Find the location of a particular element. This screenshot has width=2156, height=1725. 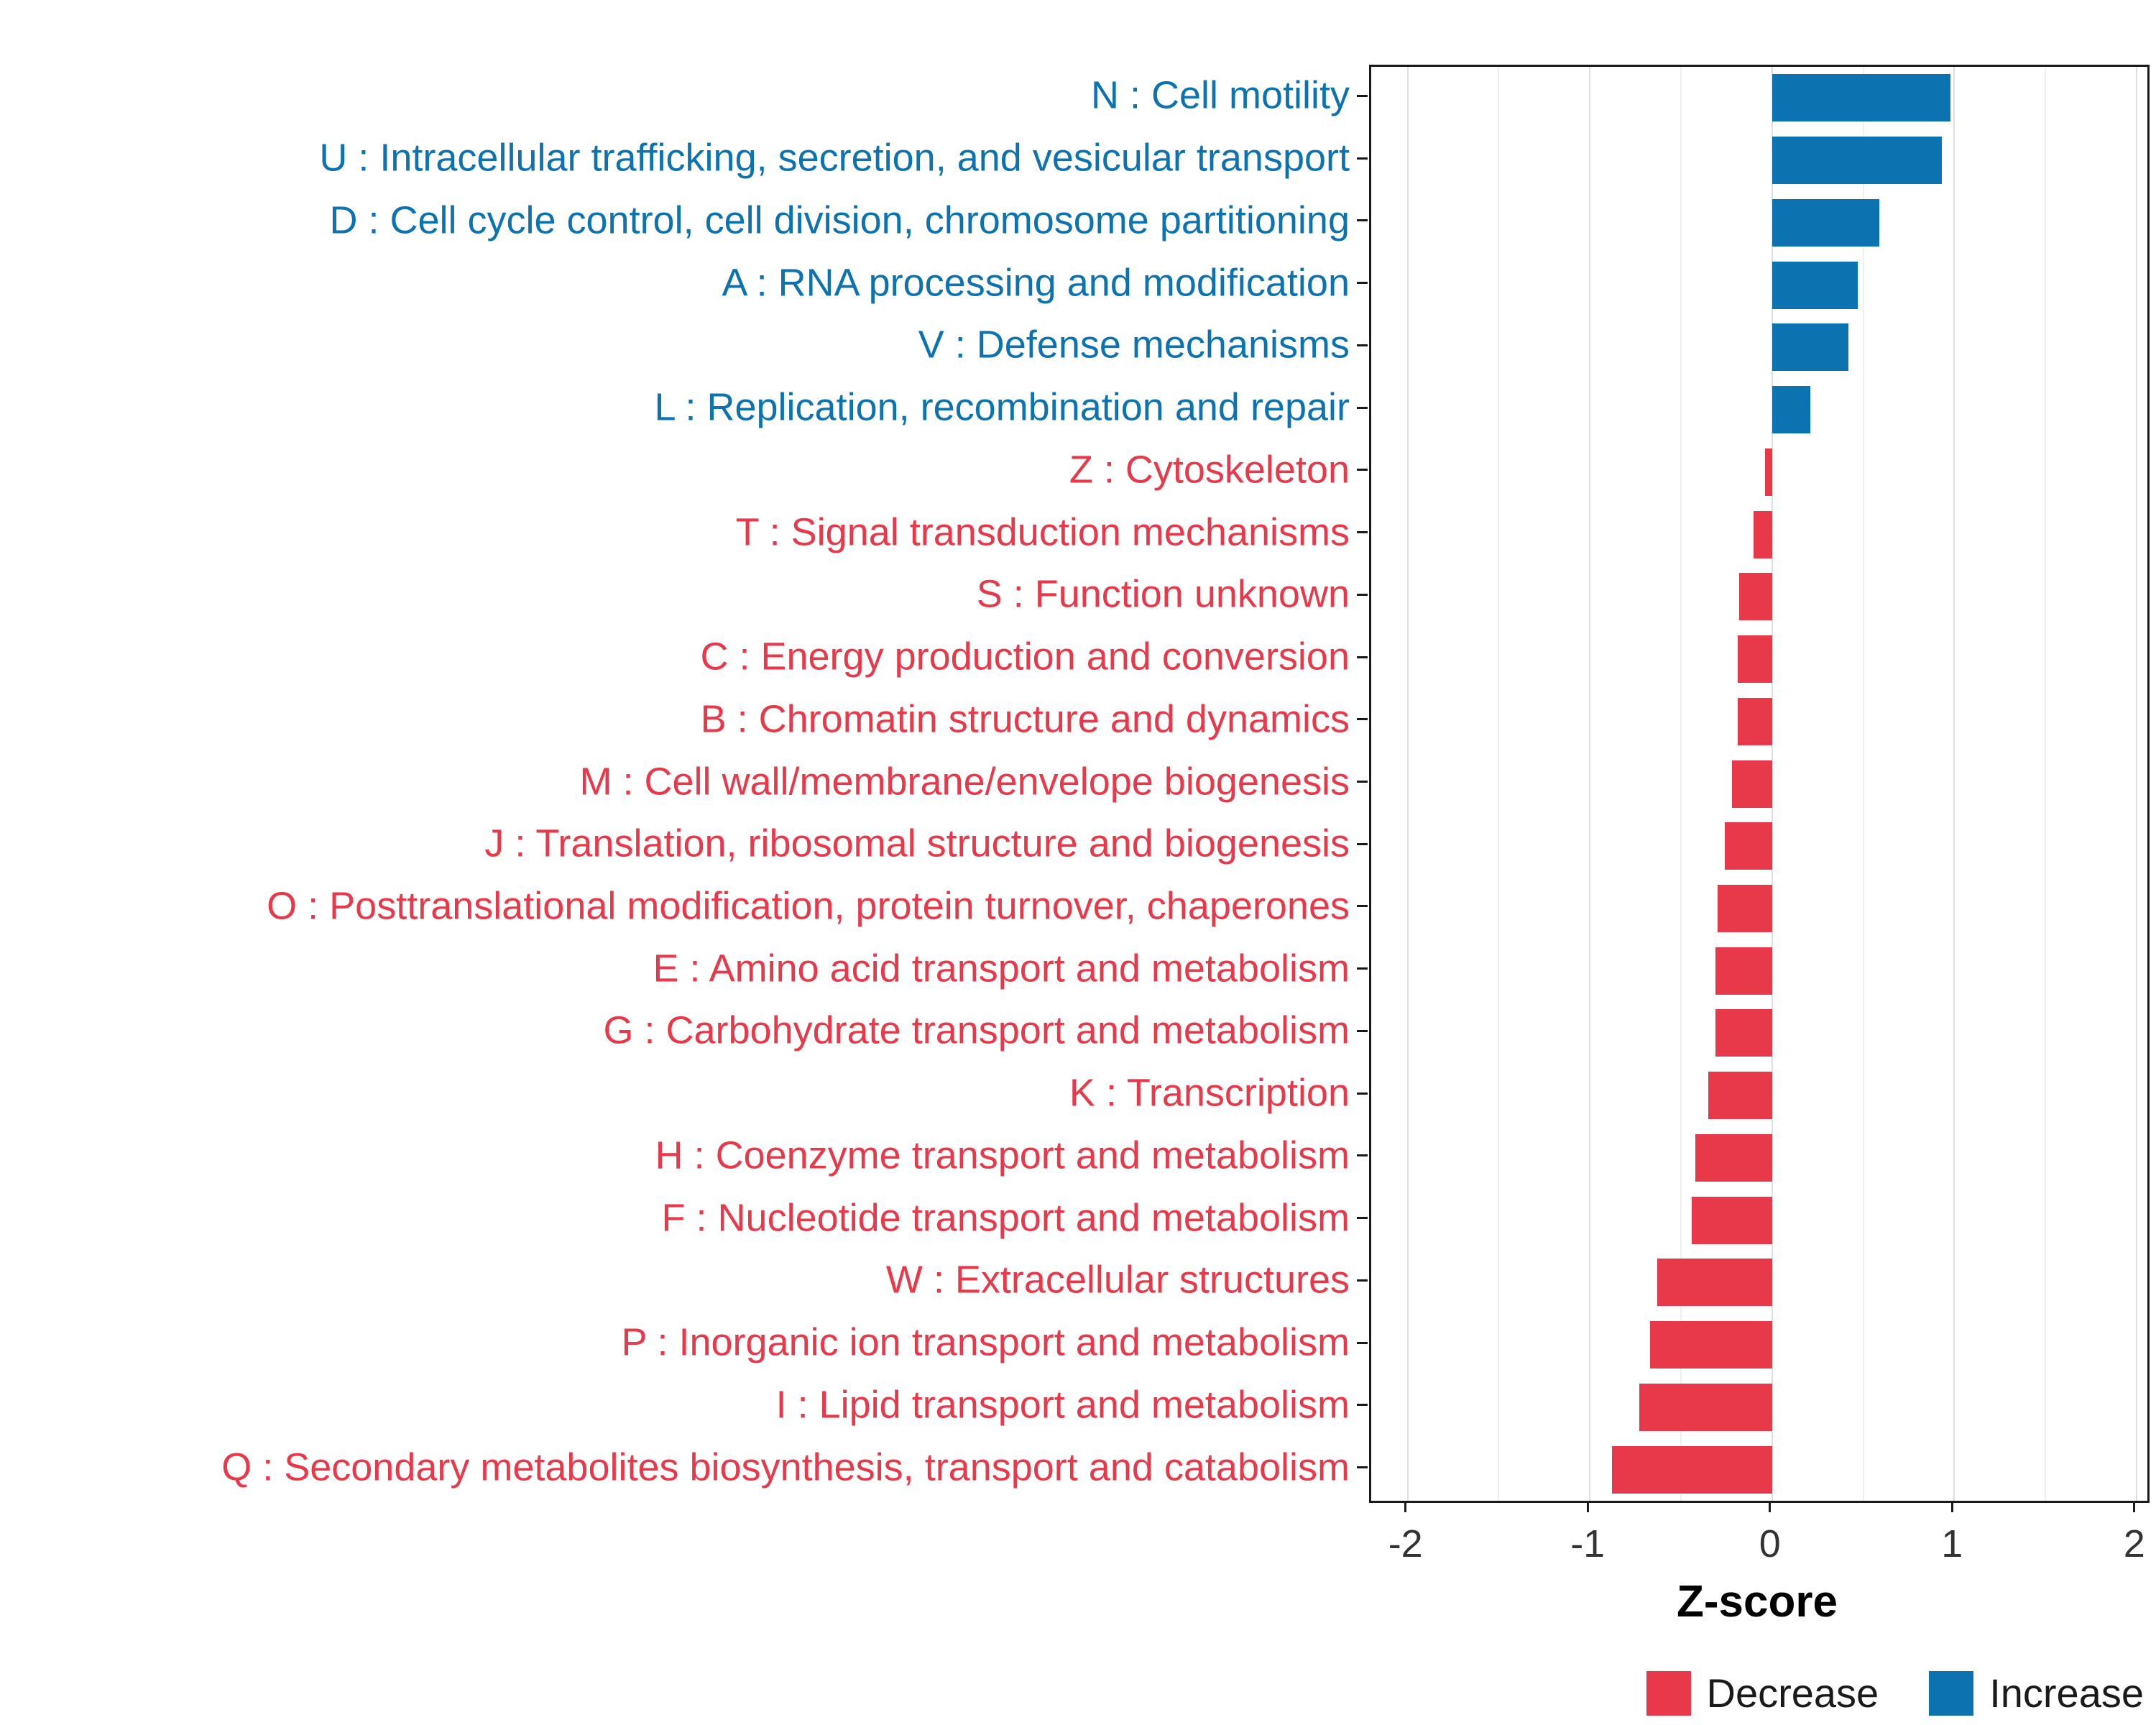

bar-Z is located at coordinates (1768, 472).